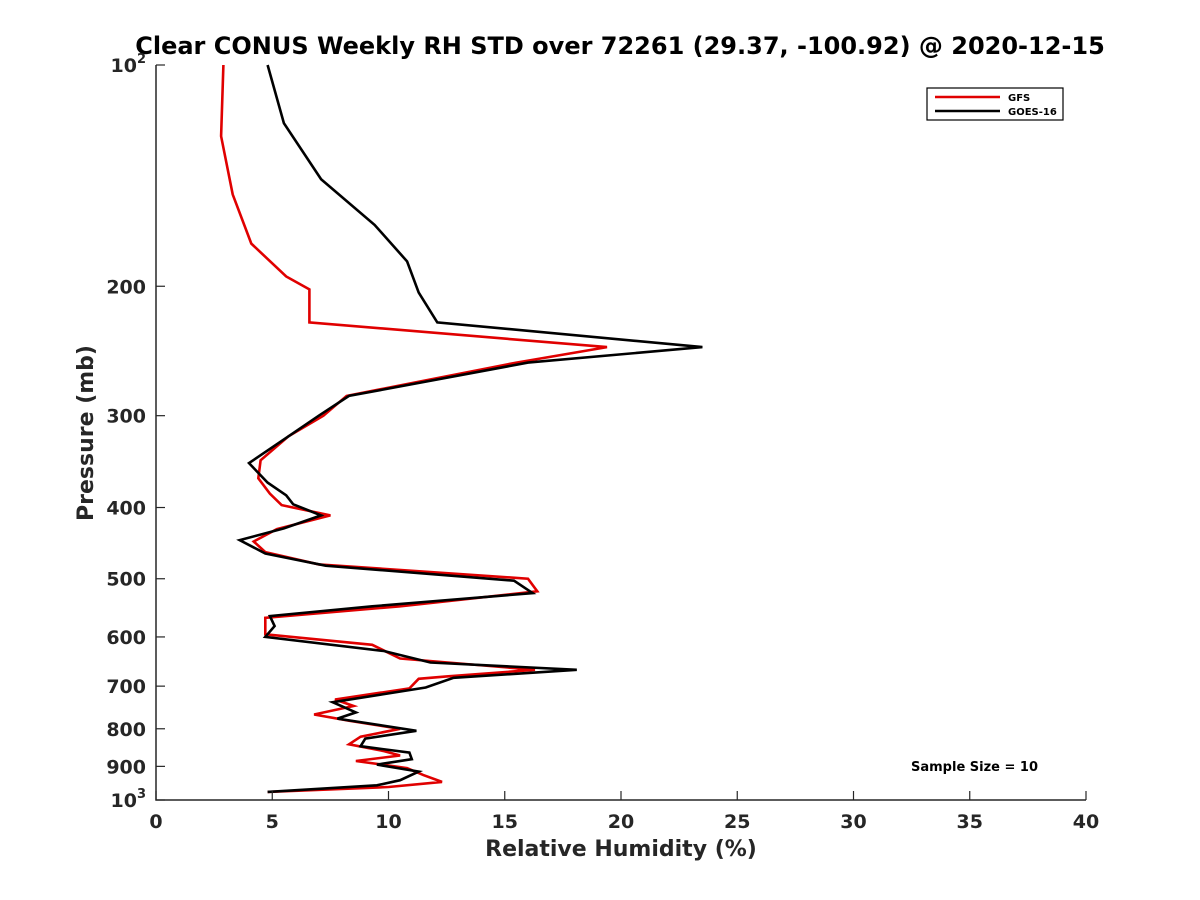 The height and width of the screenshot is (900, 1200). What do you see at coordinates (272, 822) in the screenshot?
I see `x-tick-label: 5` at bounding box center [272, 822].